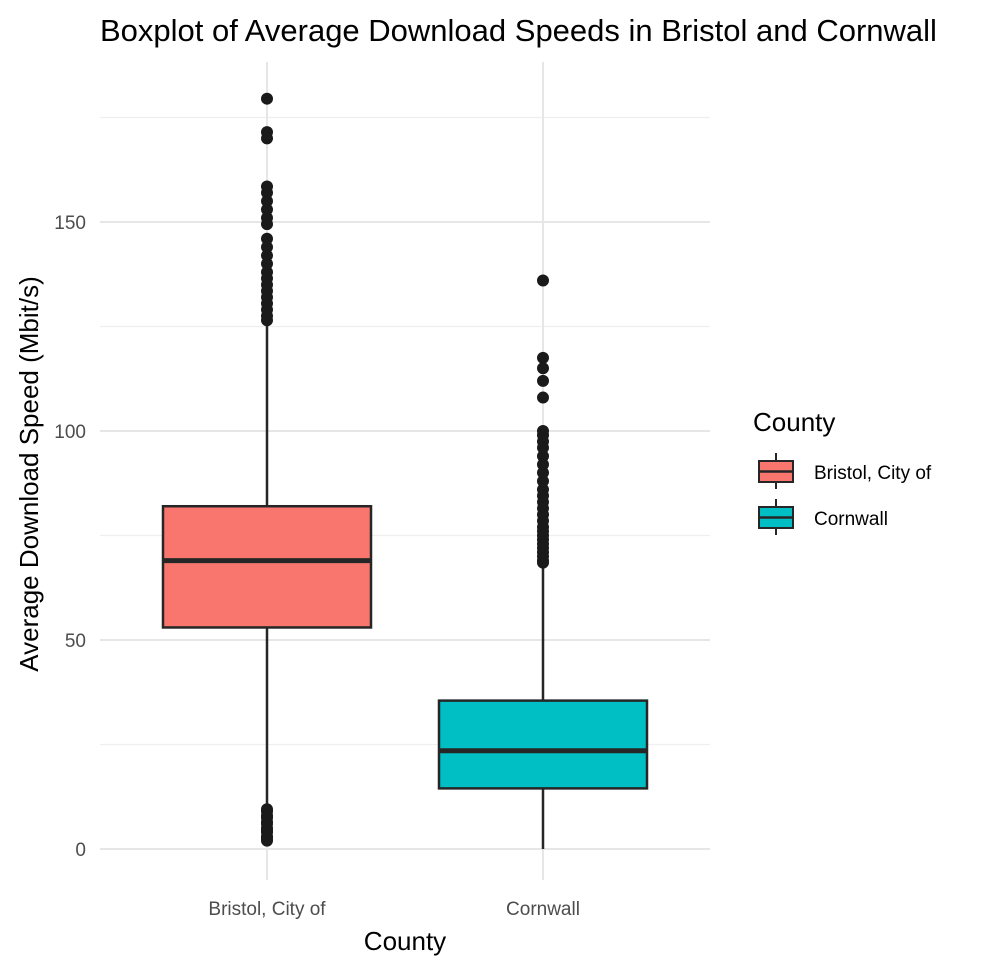 The height and width of the screenshot is (970, 988). What do you see at coordinates (873, 473) in the screenshot?
I see `legend-label: Bristol, City of` at bounding box center [873, 473].